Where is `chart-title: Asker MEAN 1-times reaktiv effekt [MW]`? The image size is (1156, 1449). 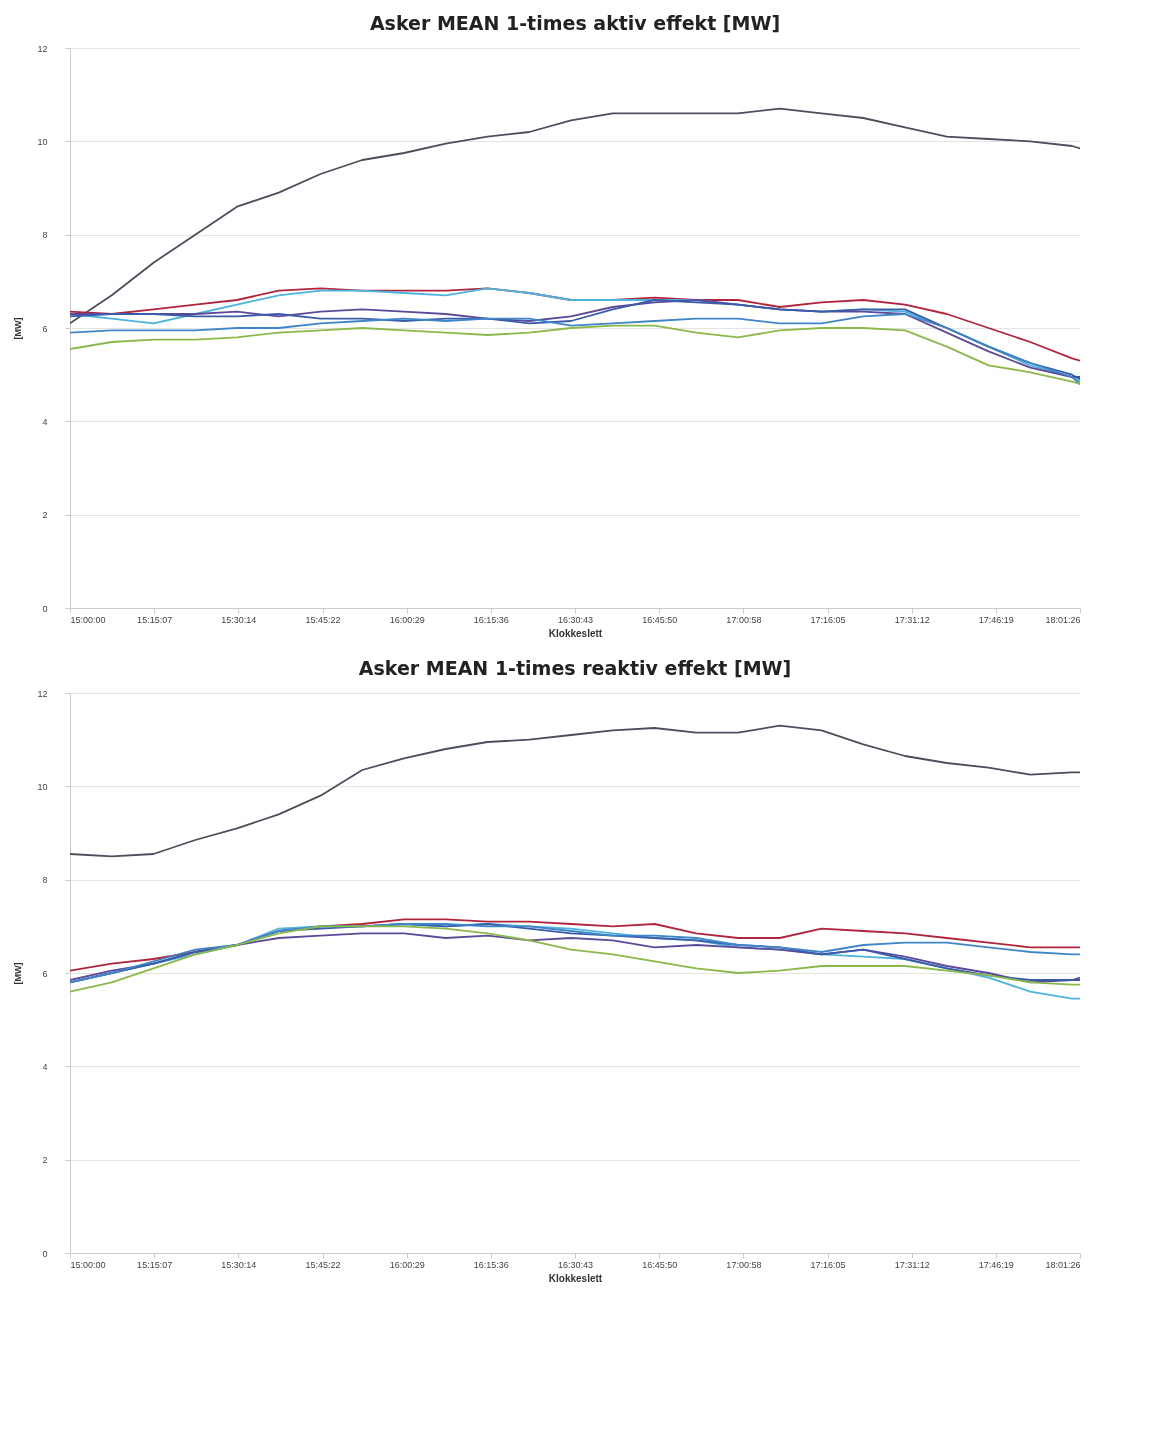
chart-title: Asker MEAN 1-times reaktiv effekt [MW] is located at coordinates (575, 668).